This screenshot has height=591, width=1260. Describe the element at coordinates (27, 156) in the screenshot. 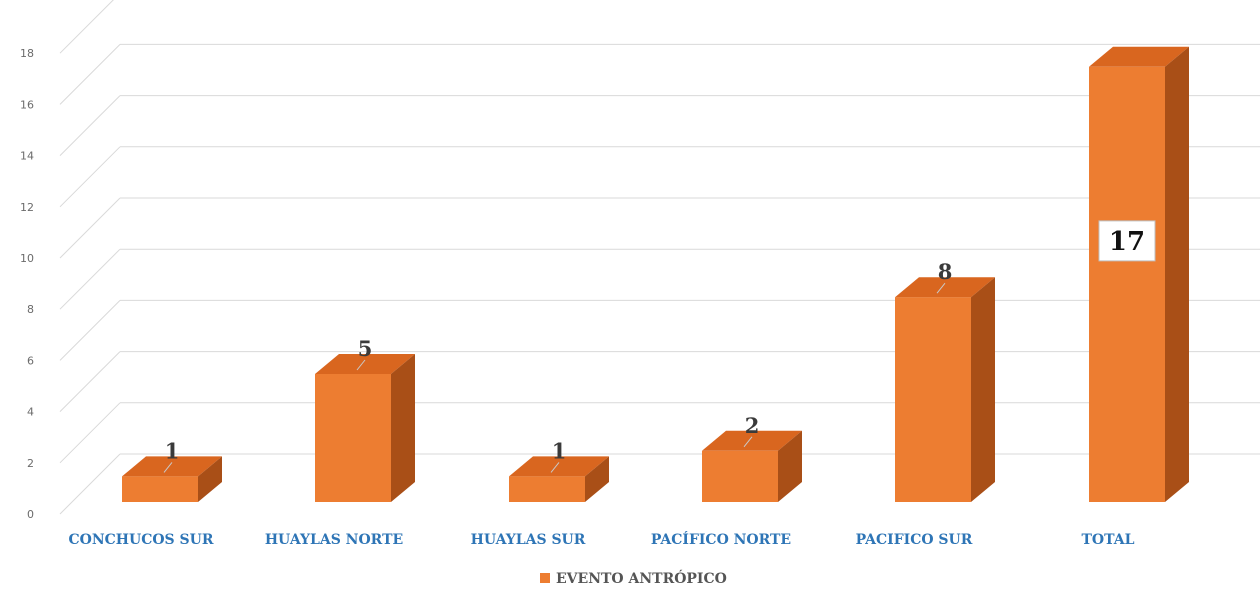

I see `y-tick-label: 14` at that location.